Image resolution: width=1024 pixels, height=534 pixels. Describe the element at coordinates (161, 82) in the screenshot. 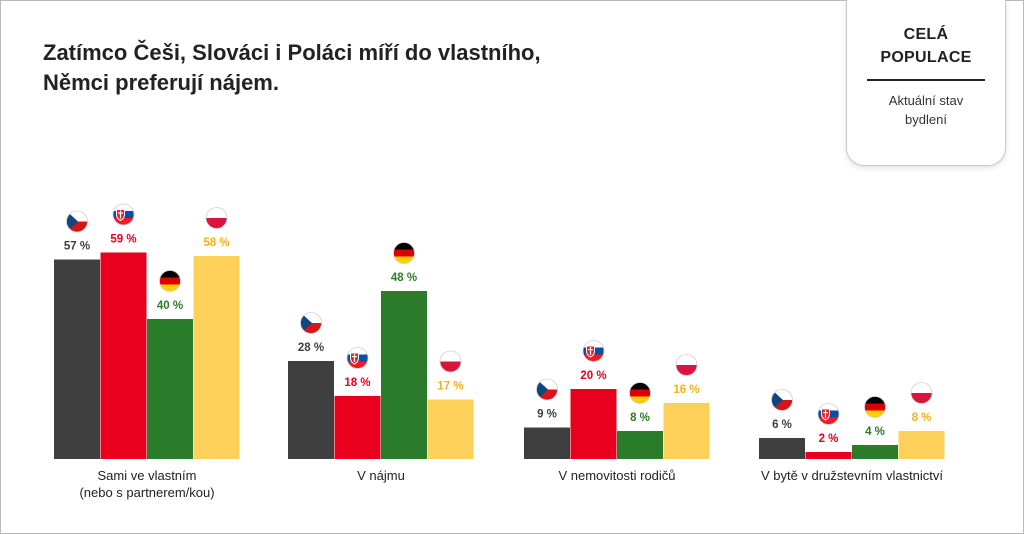

I see `chart-title-line-2: Němci preferují nájem.` at that location.